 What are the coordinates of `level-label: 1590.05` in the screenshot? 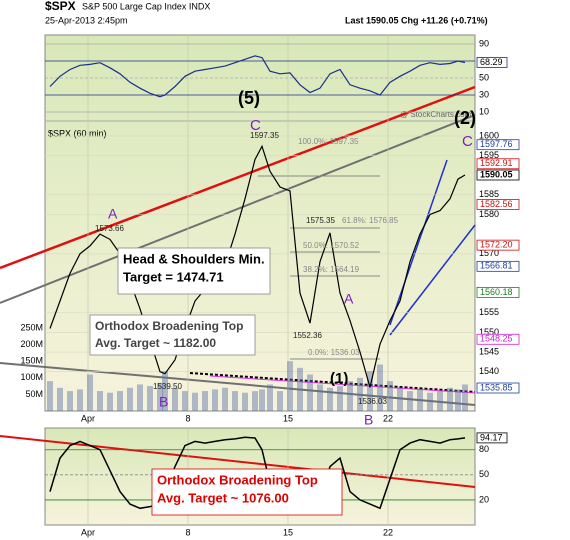 It's located at (496, 174).